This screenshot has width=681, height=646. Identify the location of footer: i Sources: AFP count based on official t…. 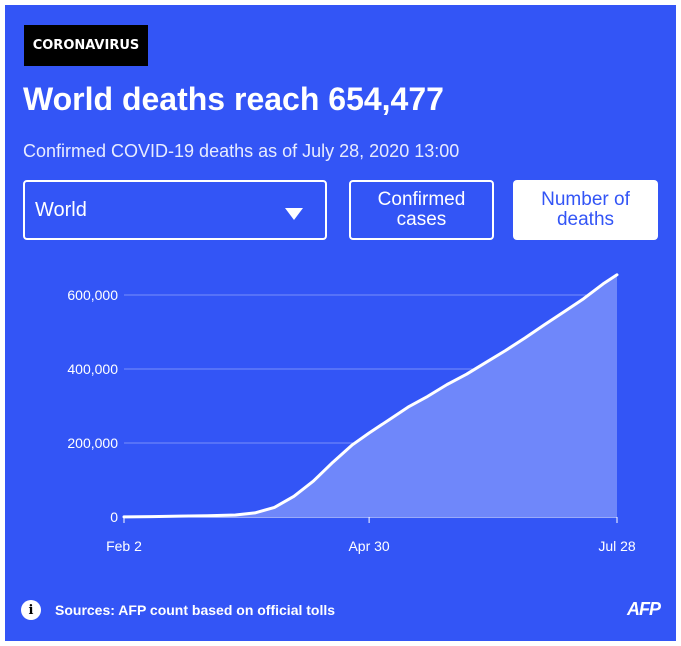
(178, 610).